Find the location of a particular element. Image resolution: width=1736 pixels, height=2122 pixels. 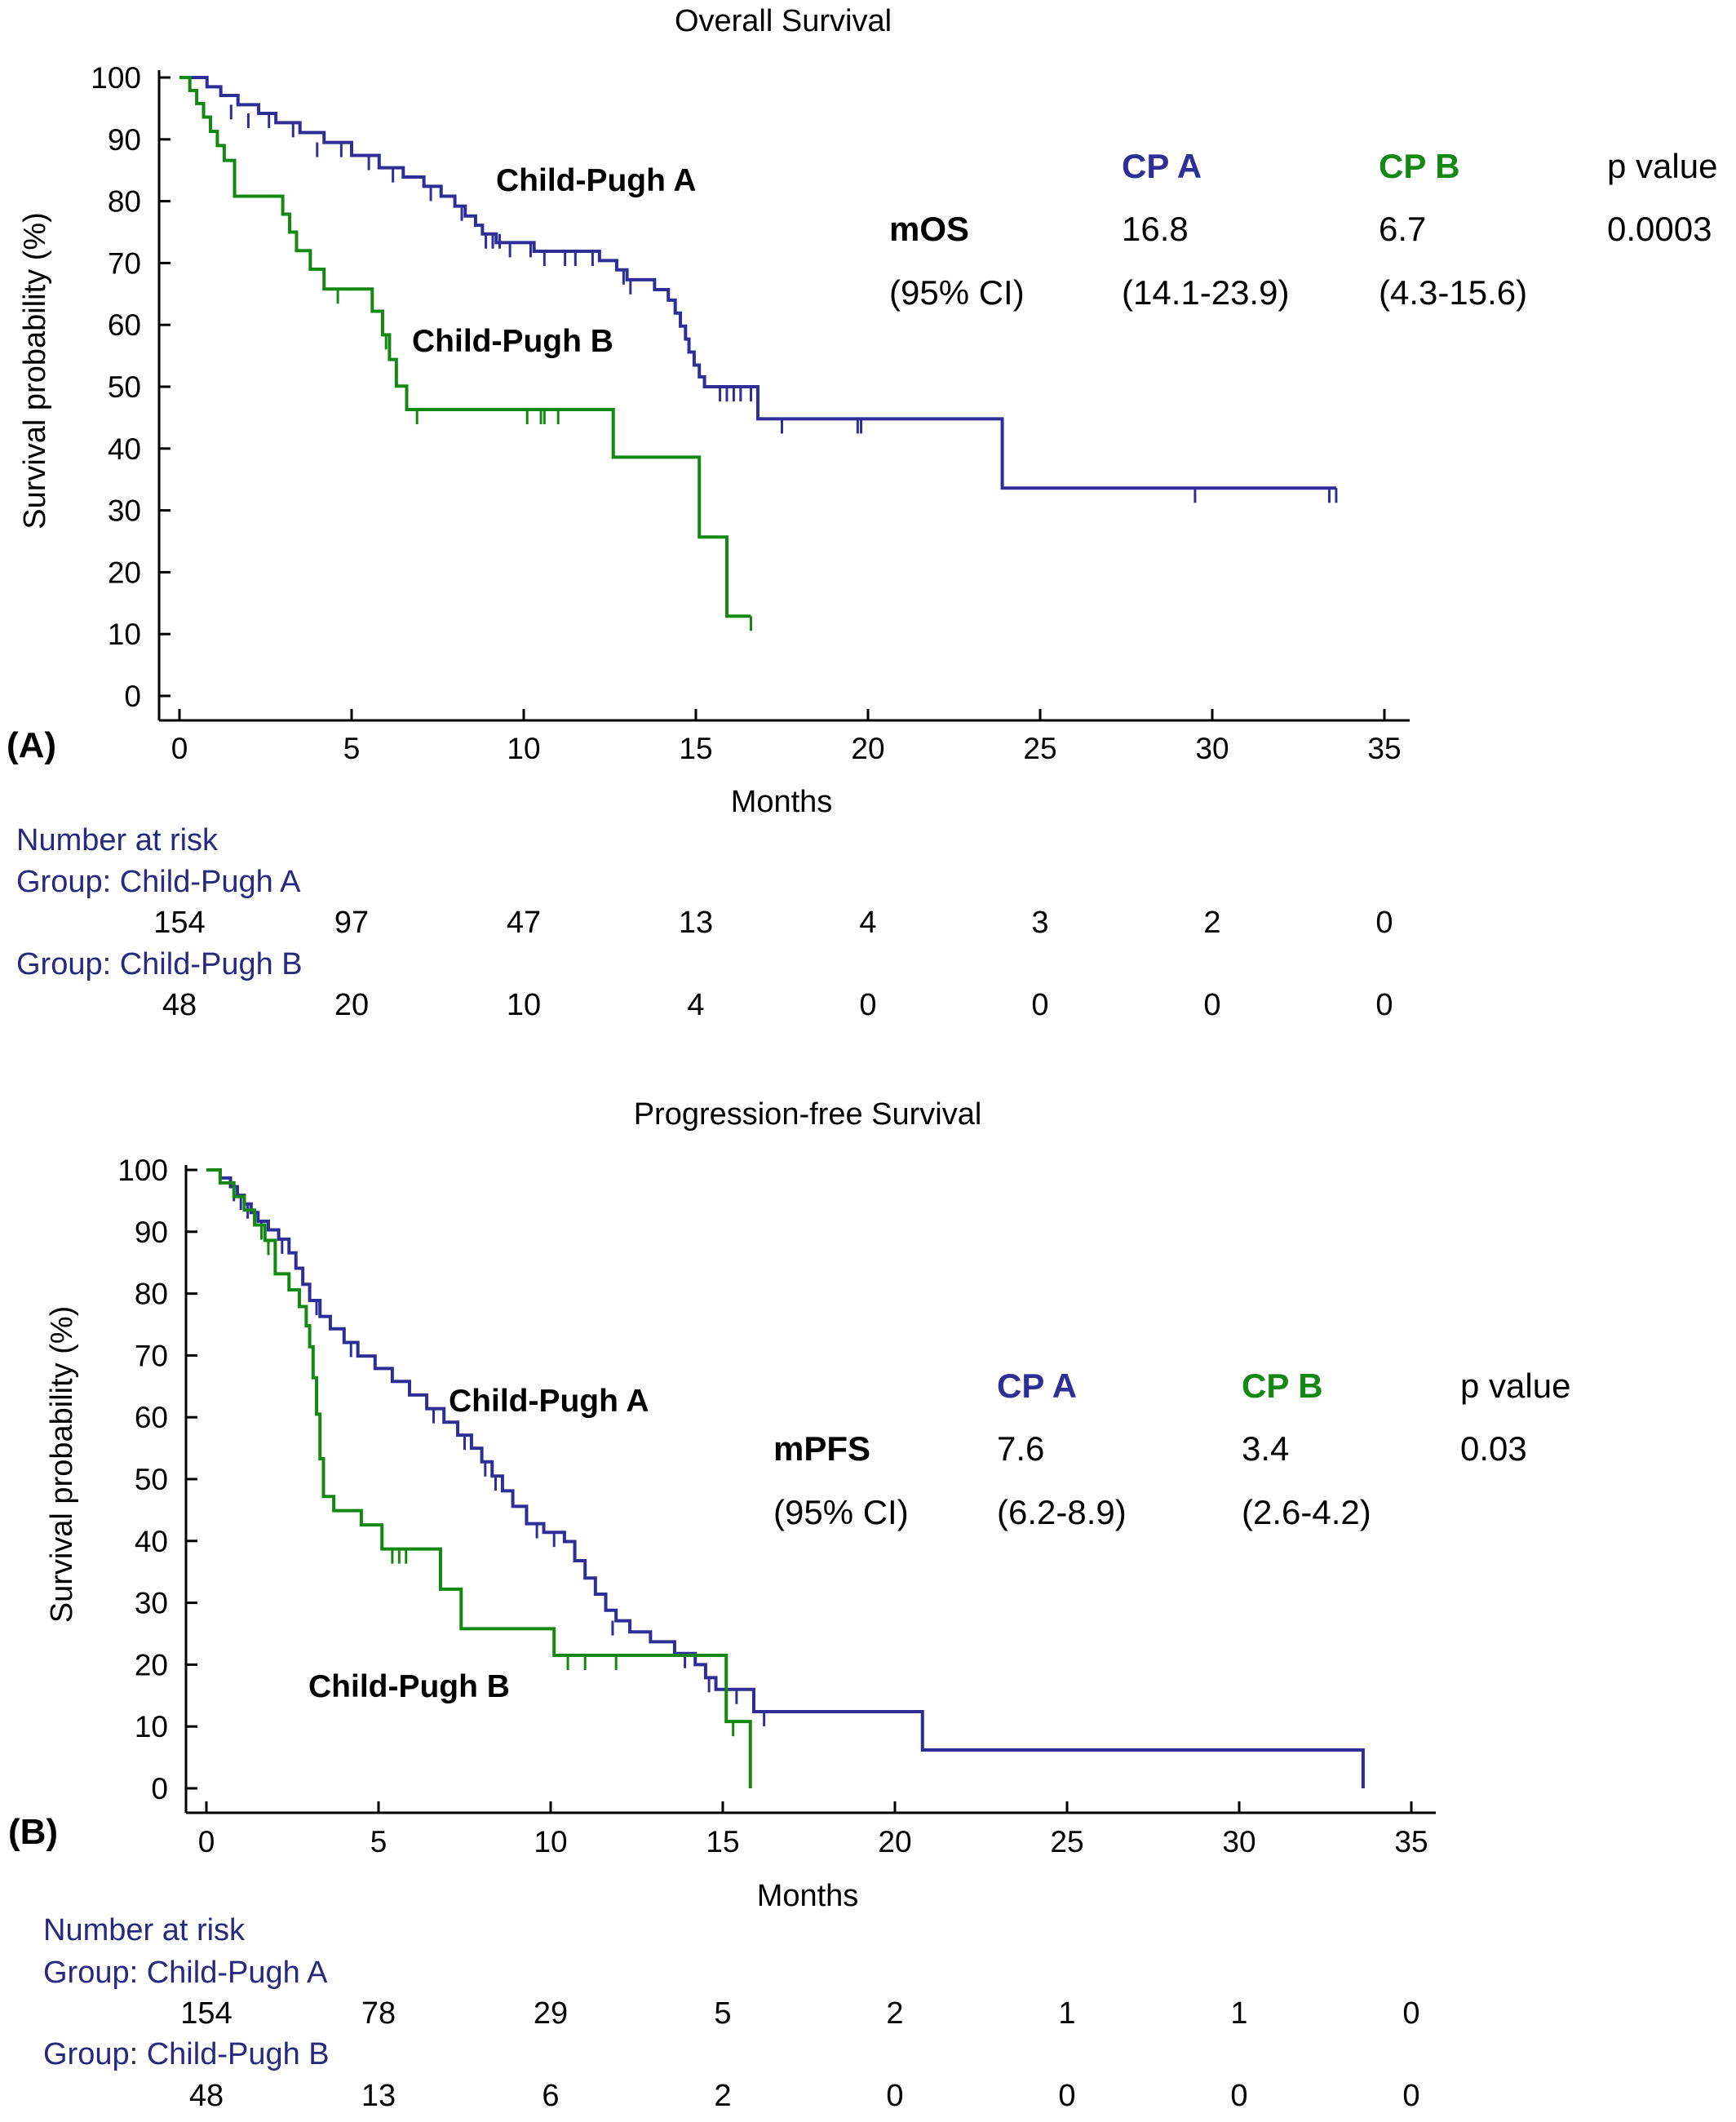

risk-group-b-count: 4 is located at coordinates (695, 1005).